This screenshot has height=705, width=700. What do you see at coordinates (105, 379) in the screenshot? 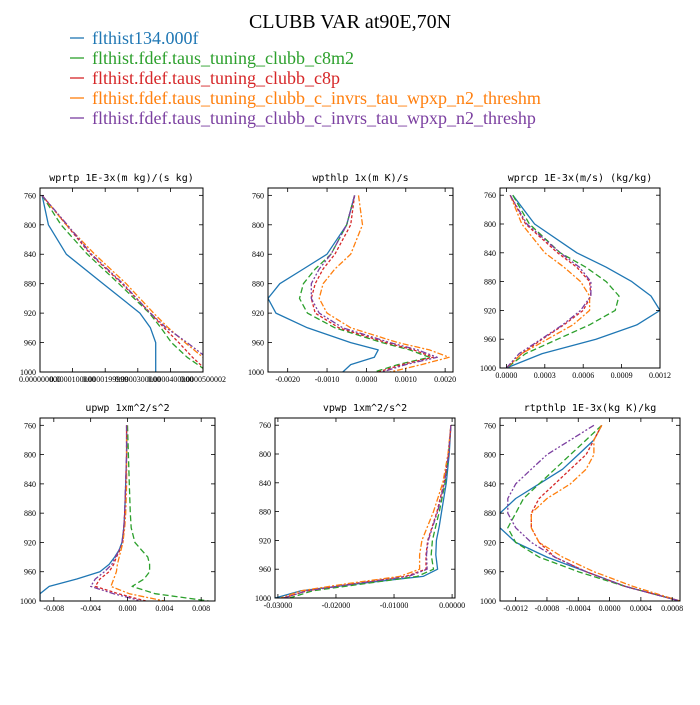
I see `x-tick-label: 0.0000199999` at bounding box center [105, 379].